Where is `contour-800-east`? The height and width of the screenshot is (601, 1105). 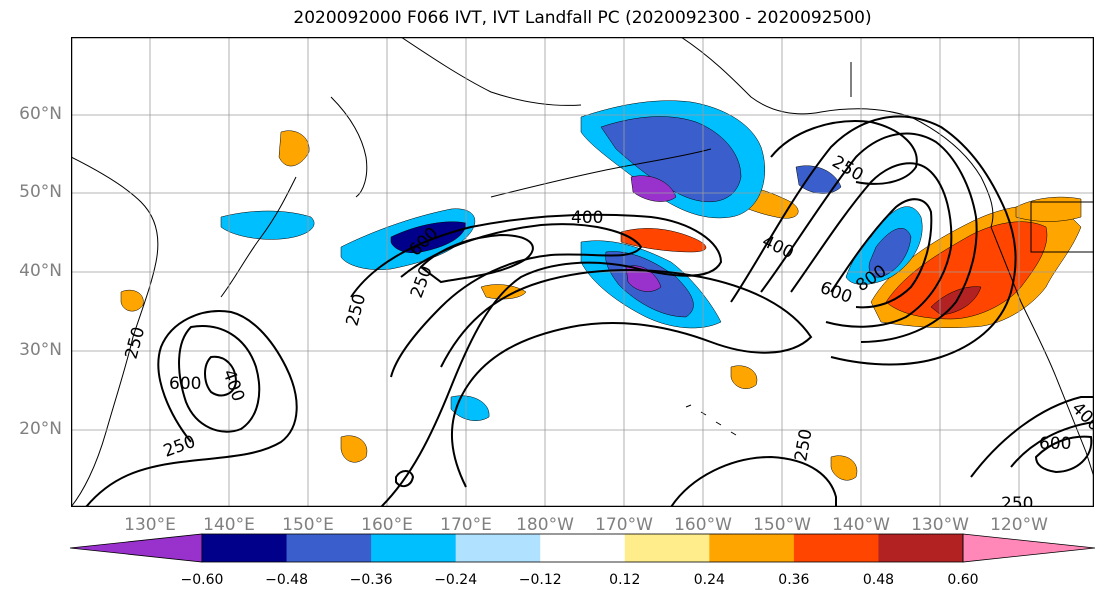 contour-800-east is located at coordinates (881, 253).